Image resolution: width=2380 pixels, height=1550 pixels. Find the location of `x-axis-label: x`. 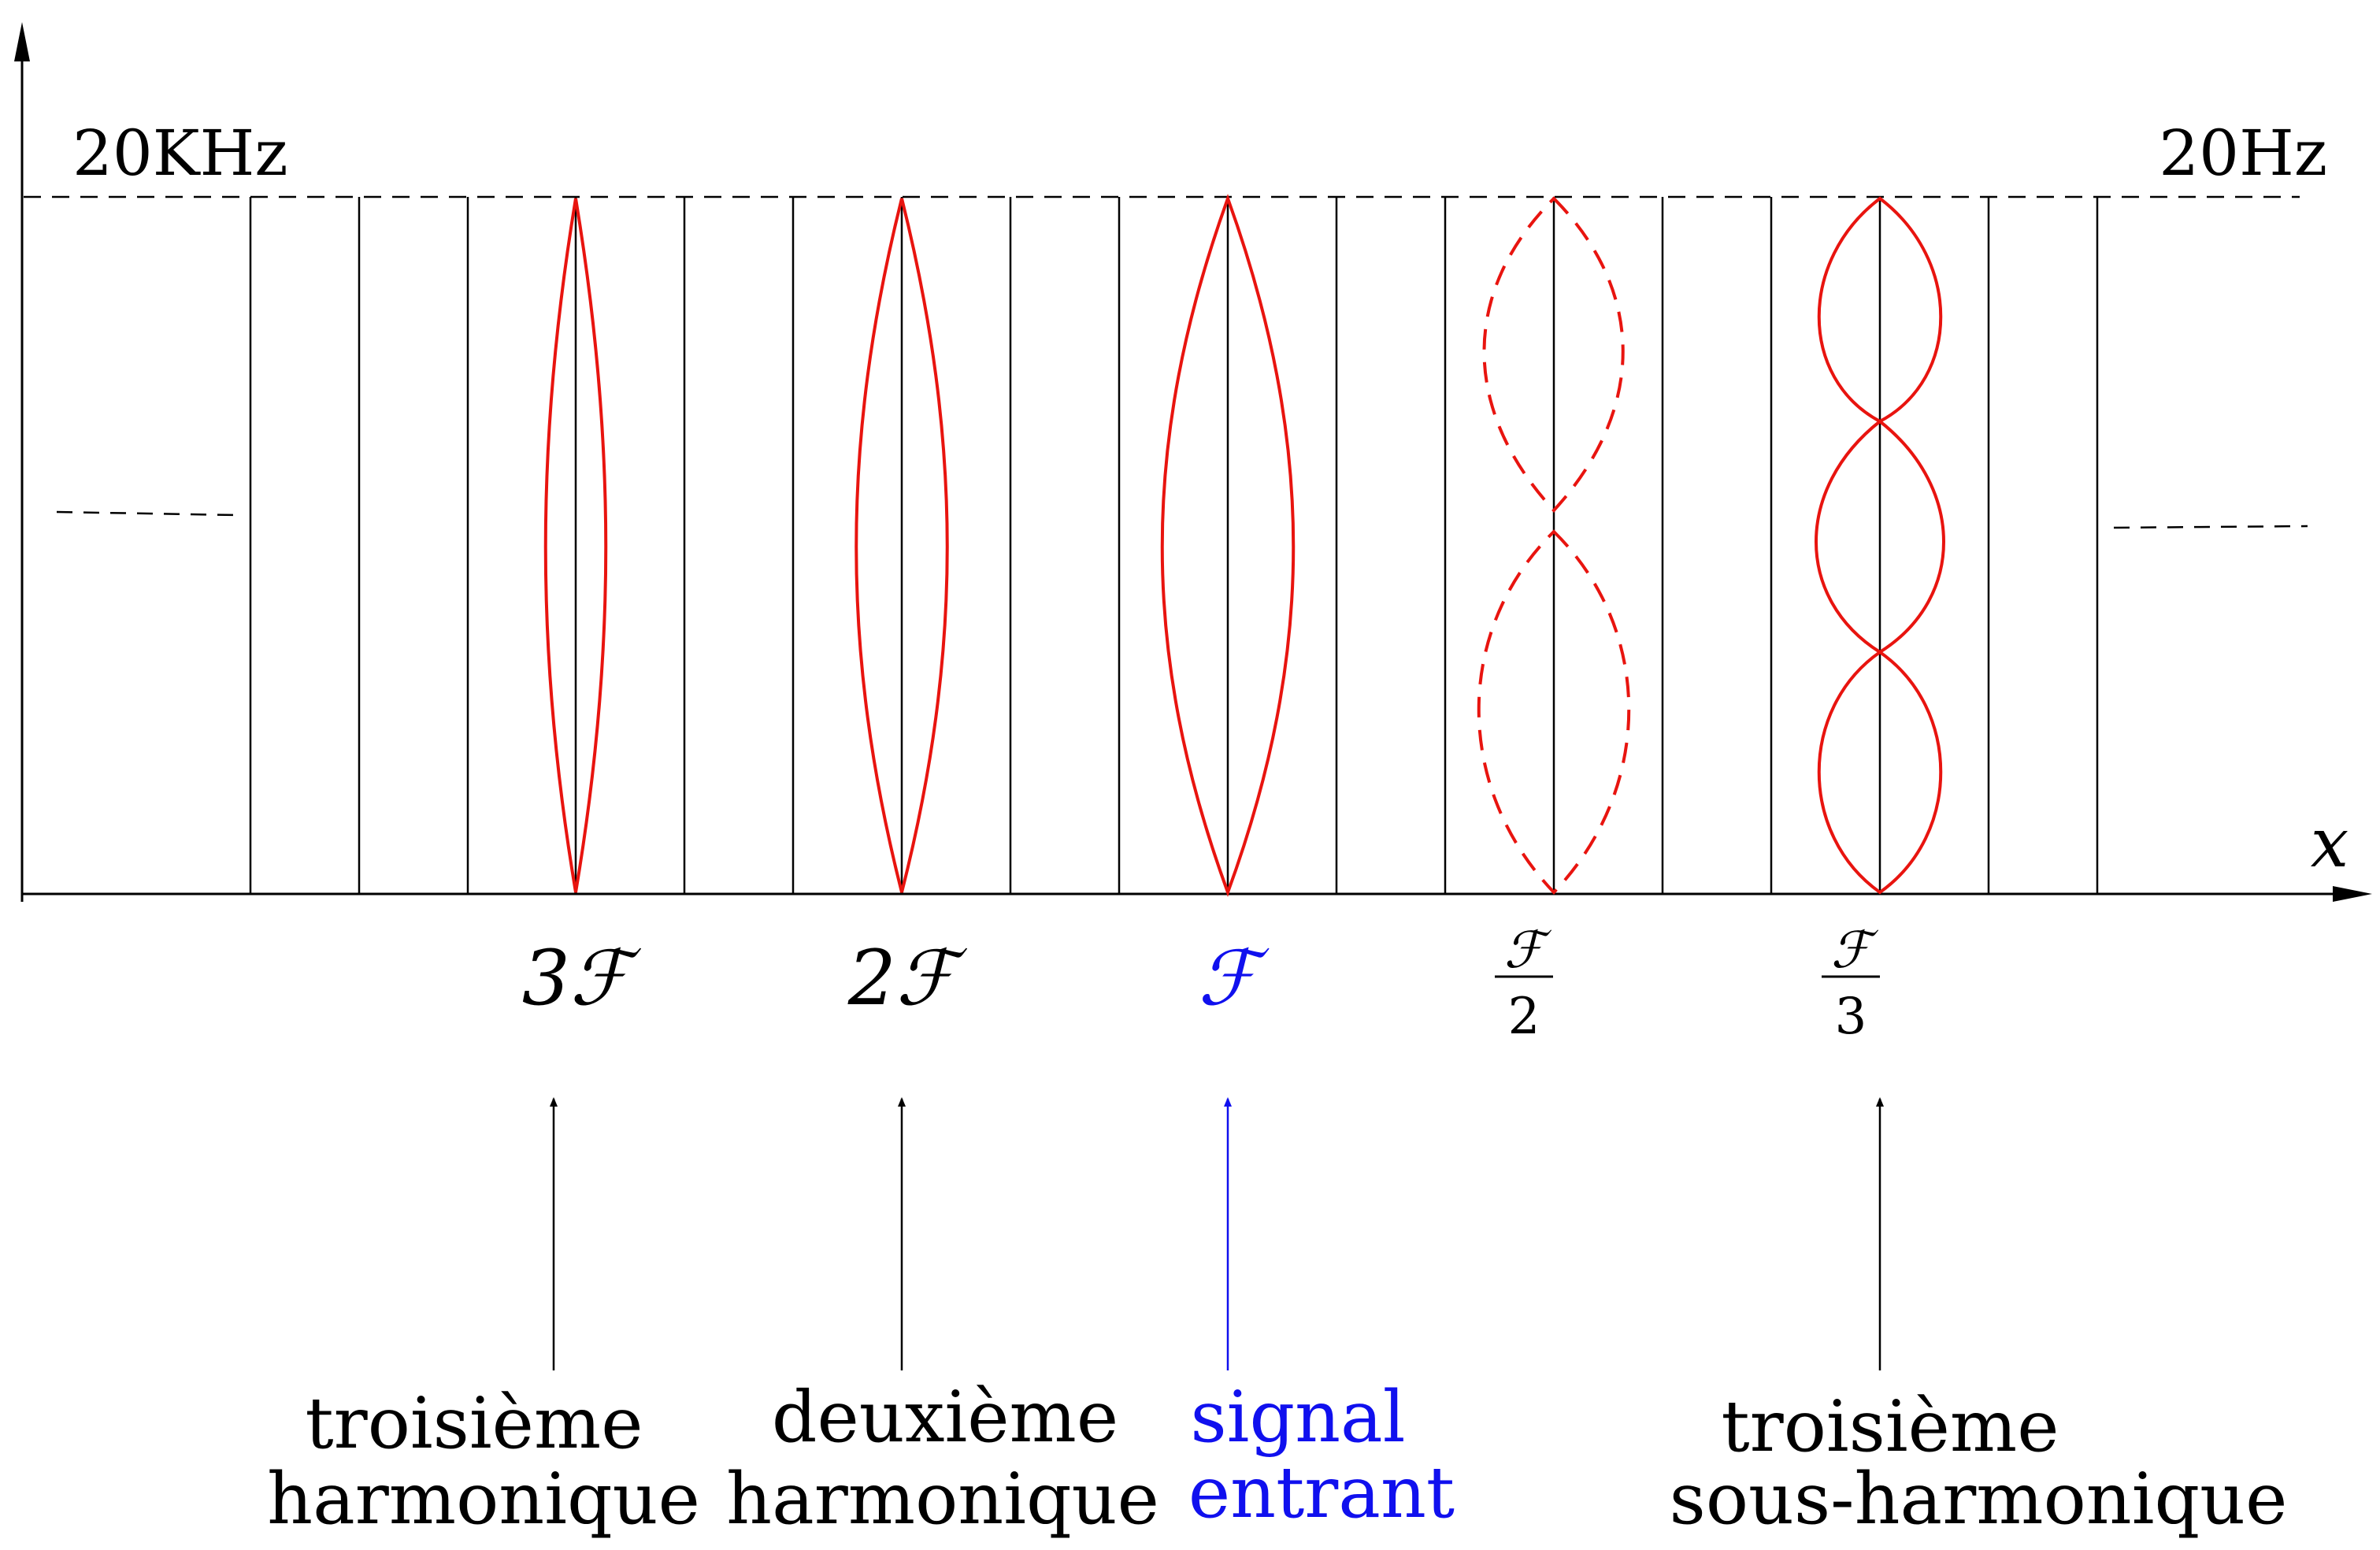

x-axis-label: x is located at coordinates (2330, 843).